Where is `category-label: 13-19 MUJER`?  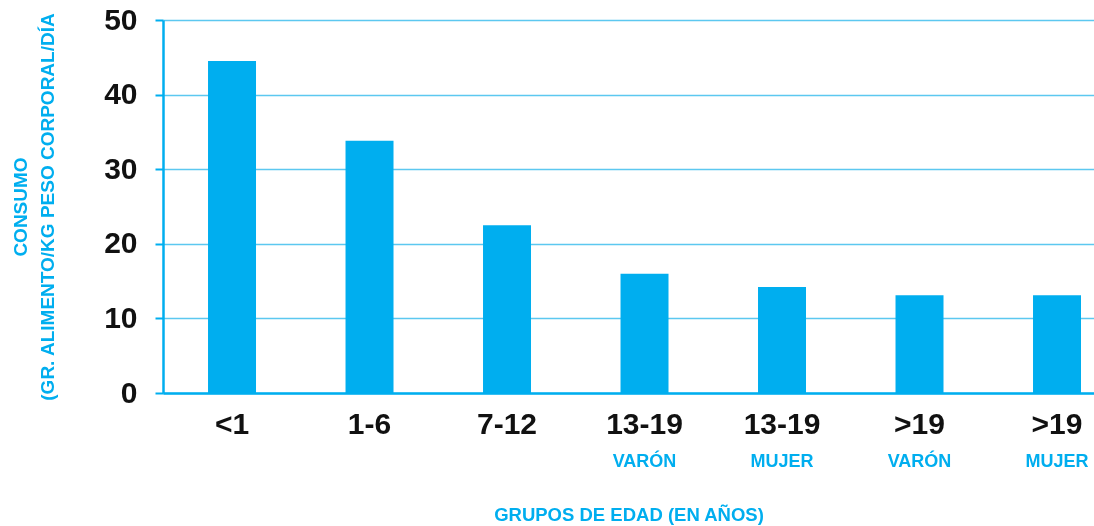
category-label: 13-19 MUJER is located at coordinates (782, 438).